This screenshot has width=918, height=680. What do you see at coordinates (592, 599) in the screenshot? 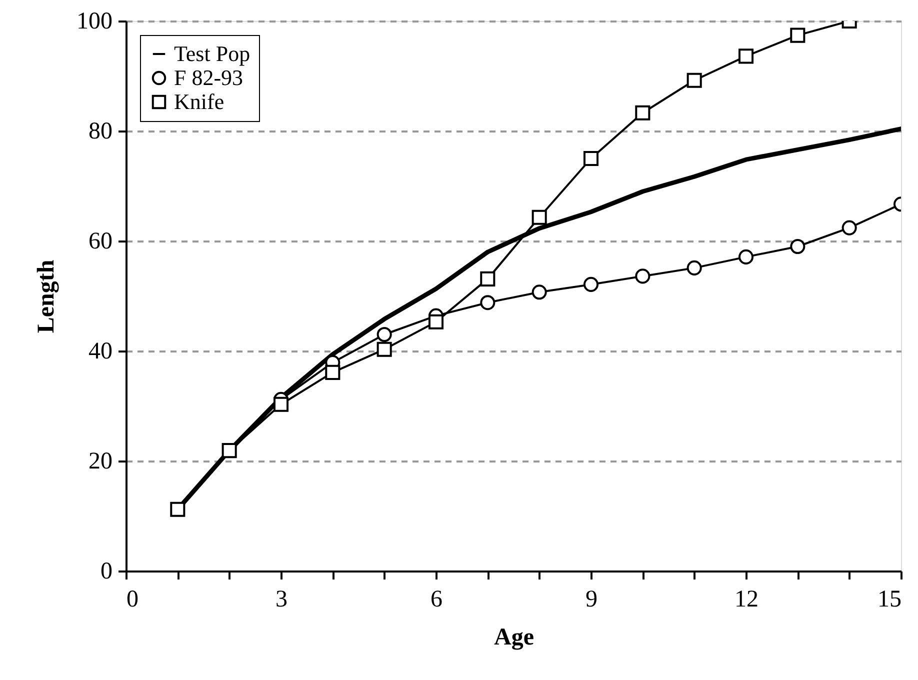
I see `x-tick-label: 9` at bounding box center [592, 599].